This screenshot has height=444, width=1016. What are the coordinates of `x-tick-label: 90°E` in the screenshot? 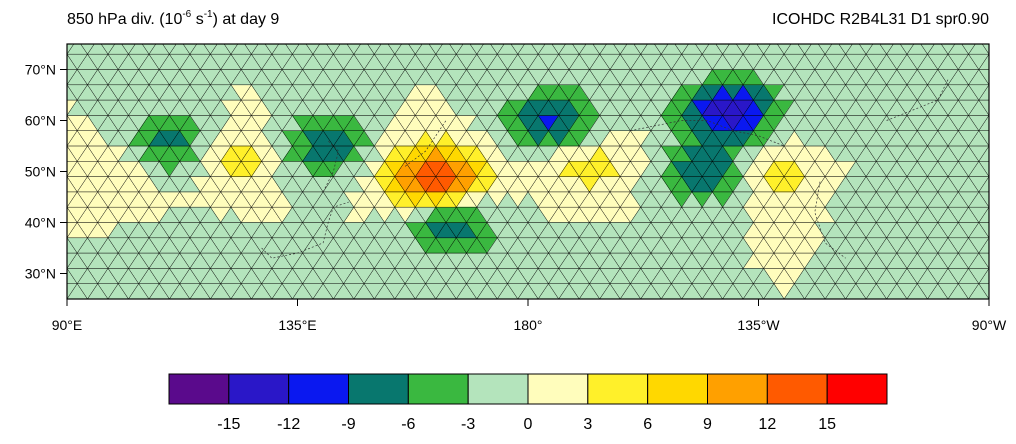 It's located at (67, 325).